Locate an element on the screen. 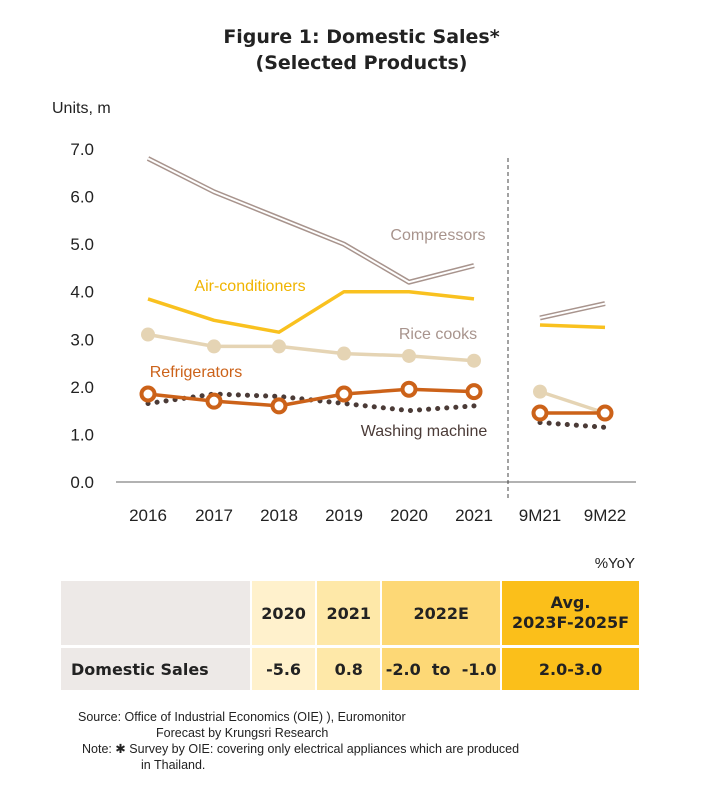 The width and height of the screenshot is (723, 812). y-axis-label: Units, m is located at coordinates (81, 108).